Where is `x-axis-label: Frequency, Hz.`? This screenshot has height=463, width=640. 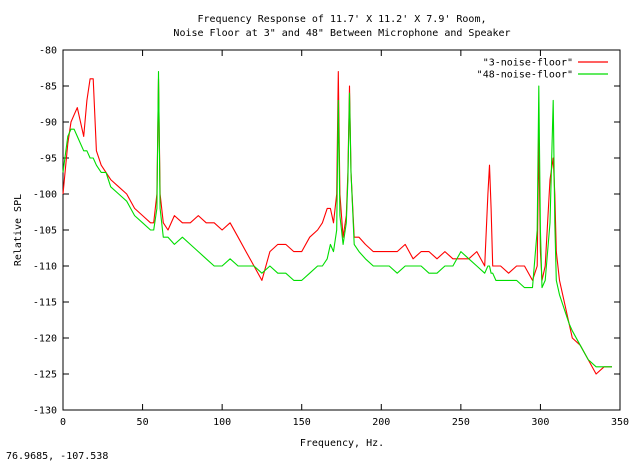
x-axis-label: Frequency, Hz. is located at coordinates (342, 443).